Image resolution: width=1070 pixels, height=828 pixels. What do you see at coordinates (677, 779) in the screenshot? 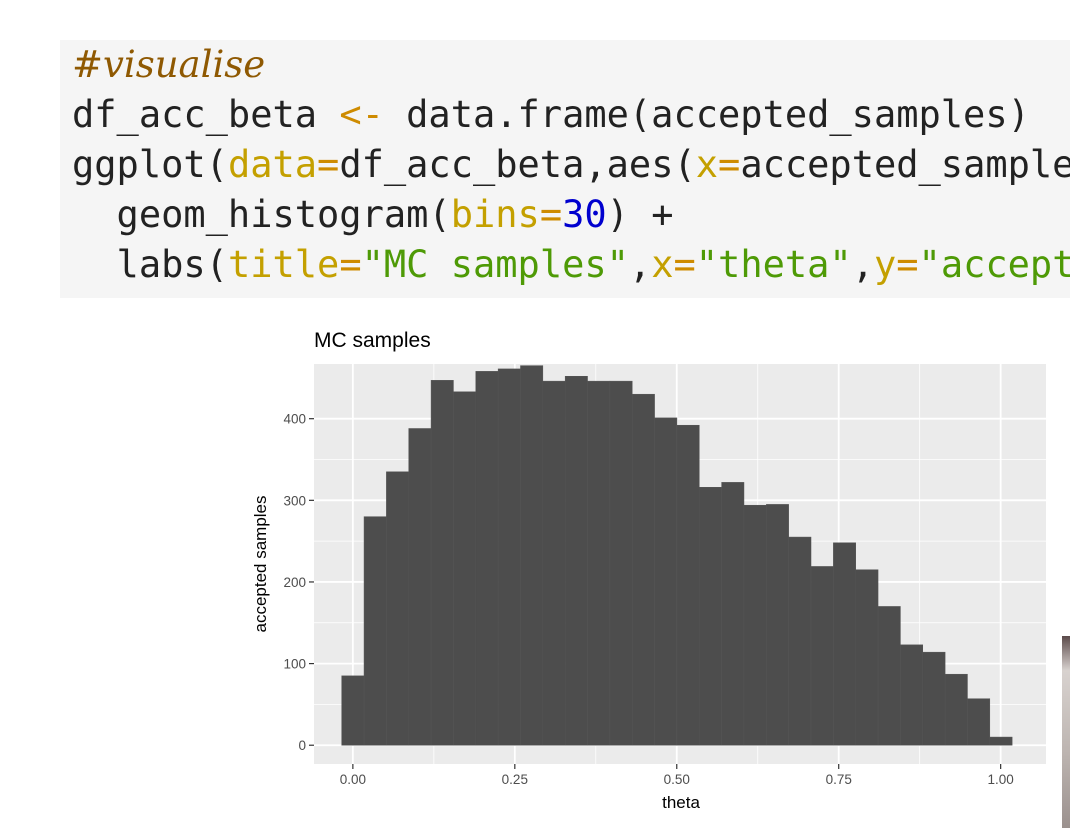
I see `x-tick-label: 0.50` at bounding box center [677, 779].